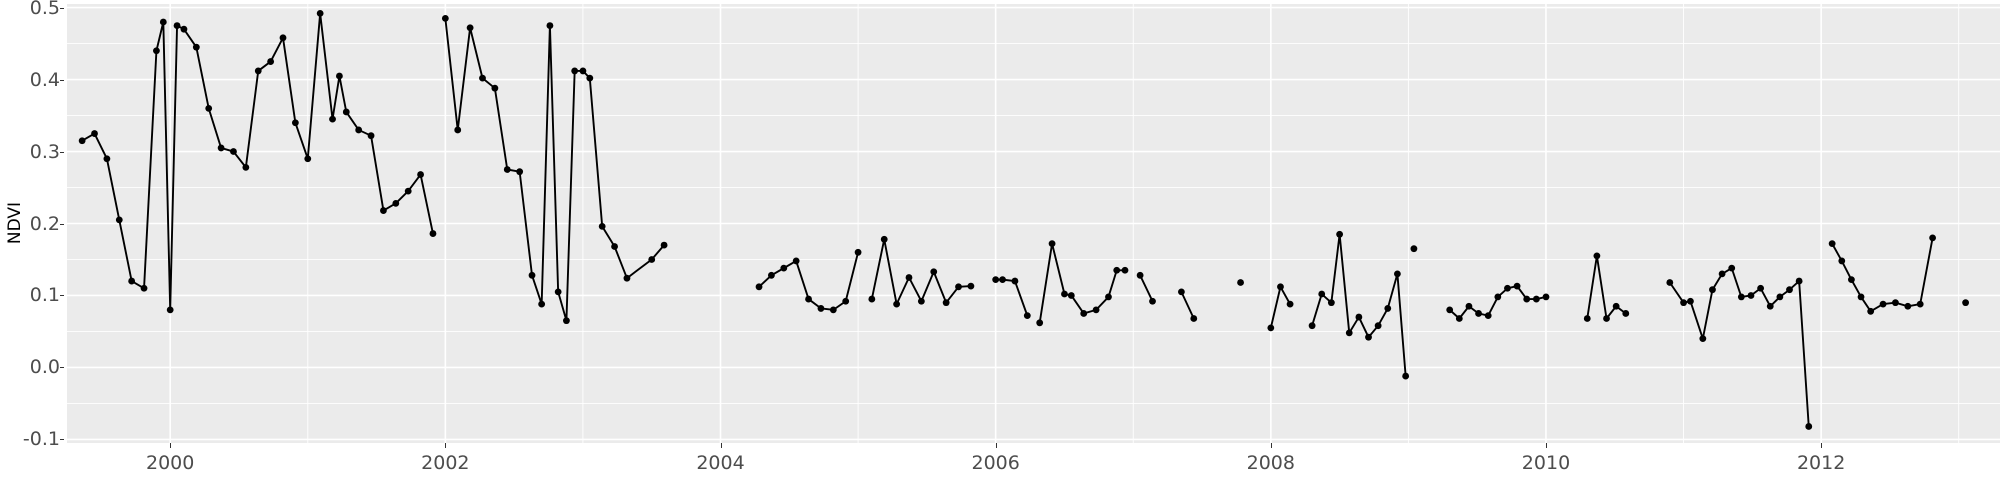 This screenshot has width=2000, height=500. What do you see at coordinates (41, 439) in the screenshot?
I see `y-axis-tick-label: -0.1` at bounding box center [41, 439].